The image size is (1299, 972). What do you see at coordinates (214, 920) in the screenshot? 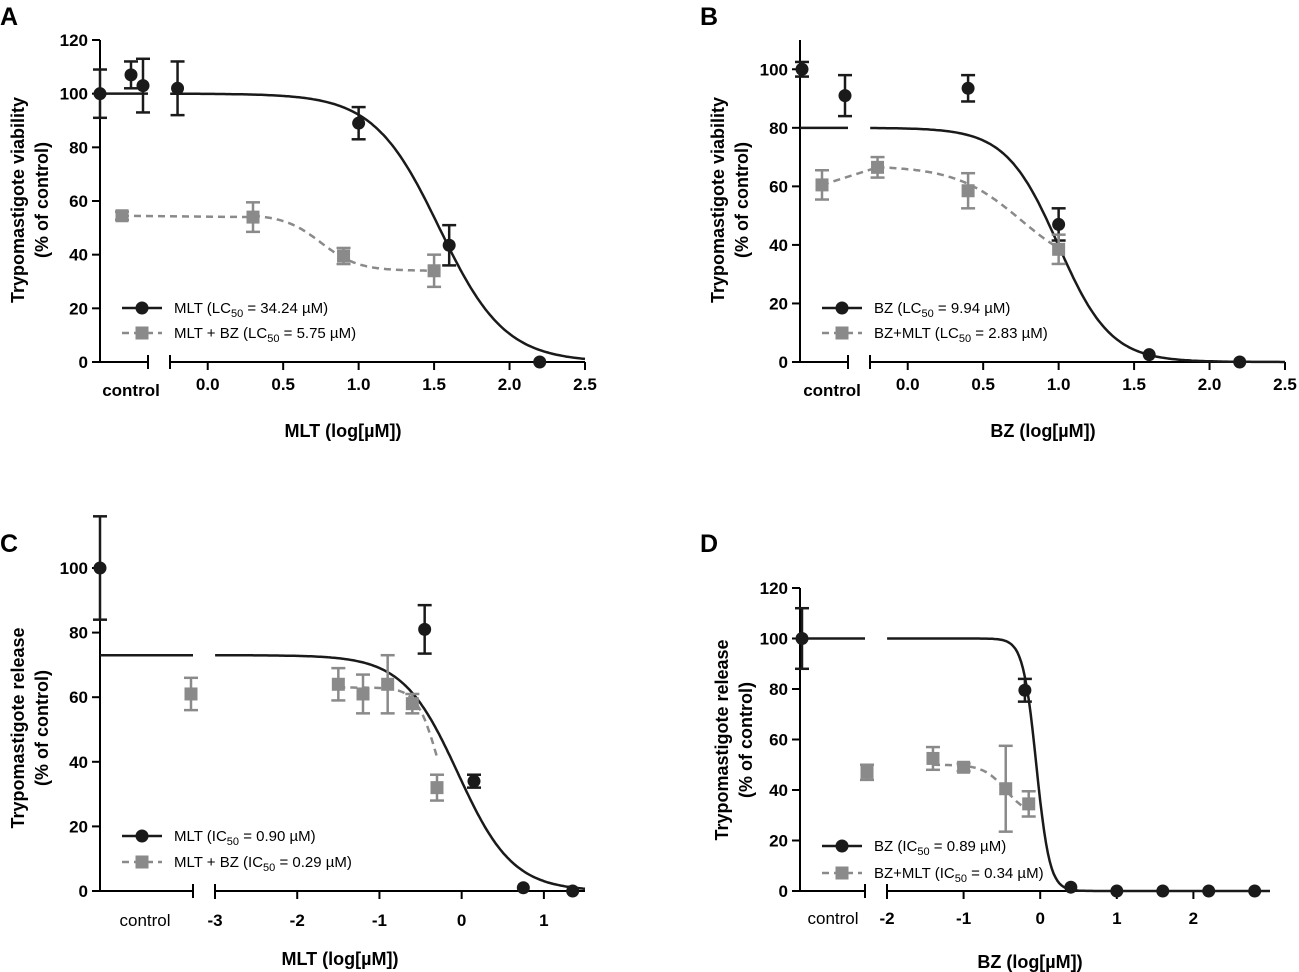
I see `x-tick-label: -3` at bounding box center [214, 920].